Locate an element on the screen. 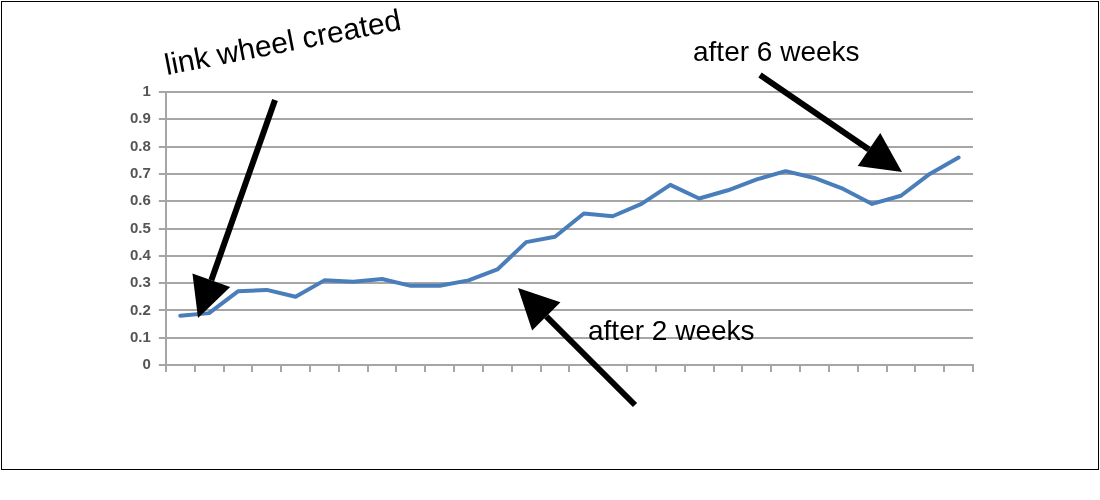 Image resolution: width=1100 pixels, height=500 pixels. y-tick-label: 0.4 is located at coordinates (140, 254).